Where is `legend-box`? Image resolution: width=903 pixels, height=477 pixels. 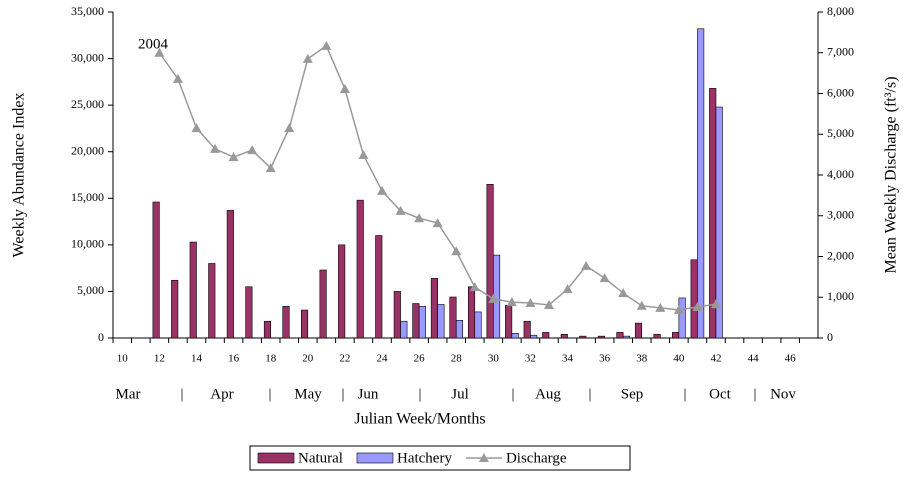
legend-box is located at coordinates (440, 458).